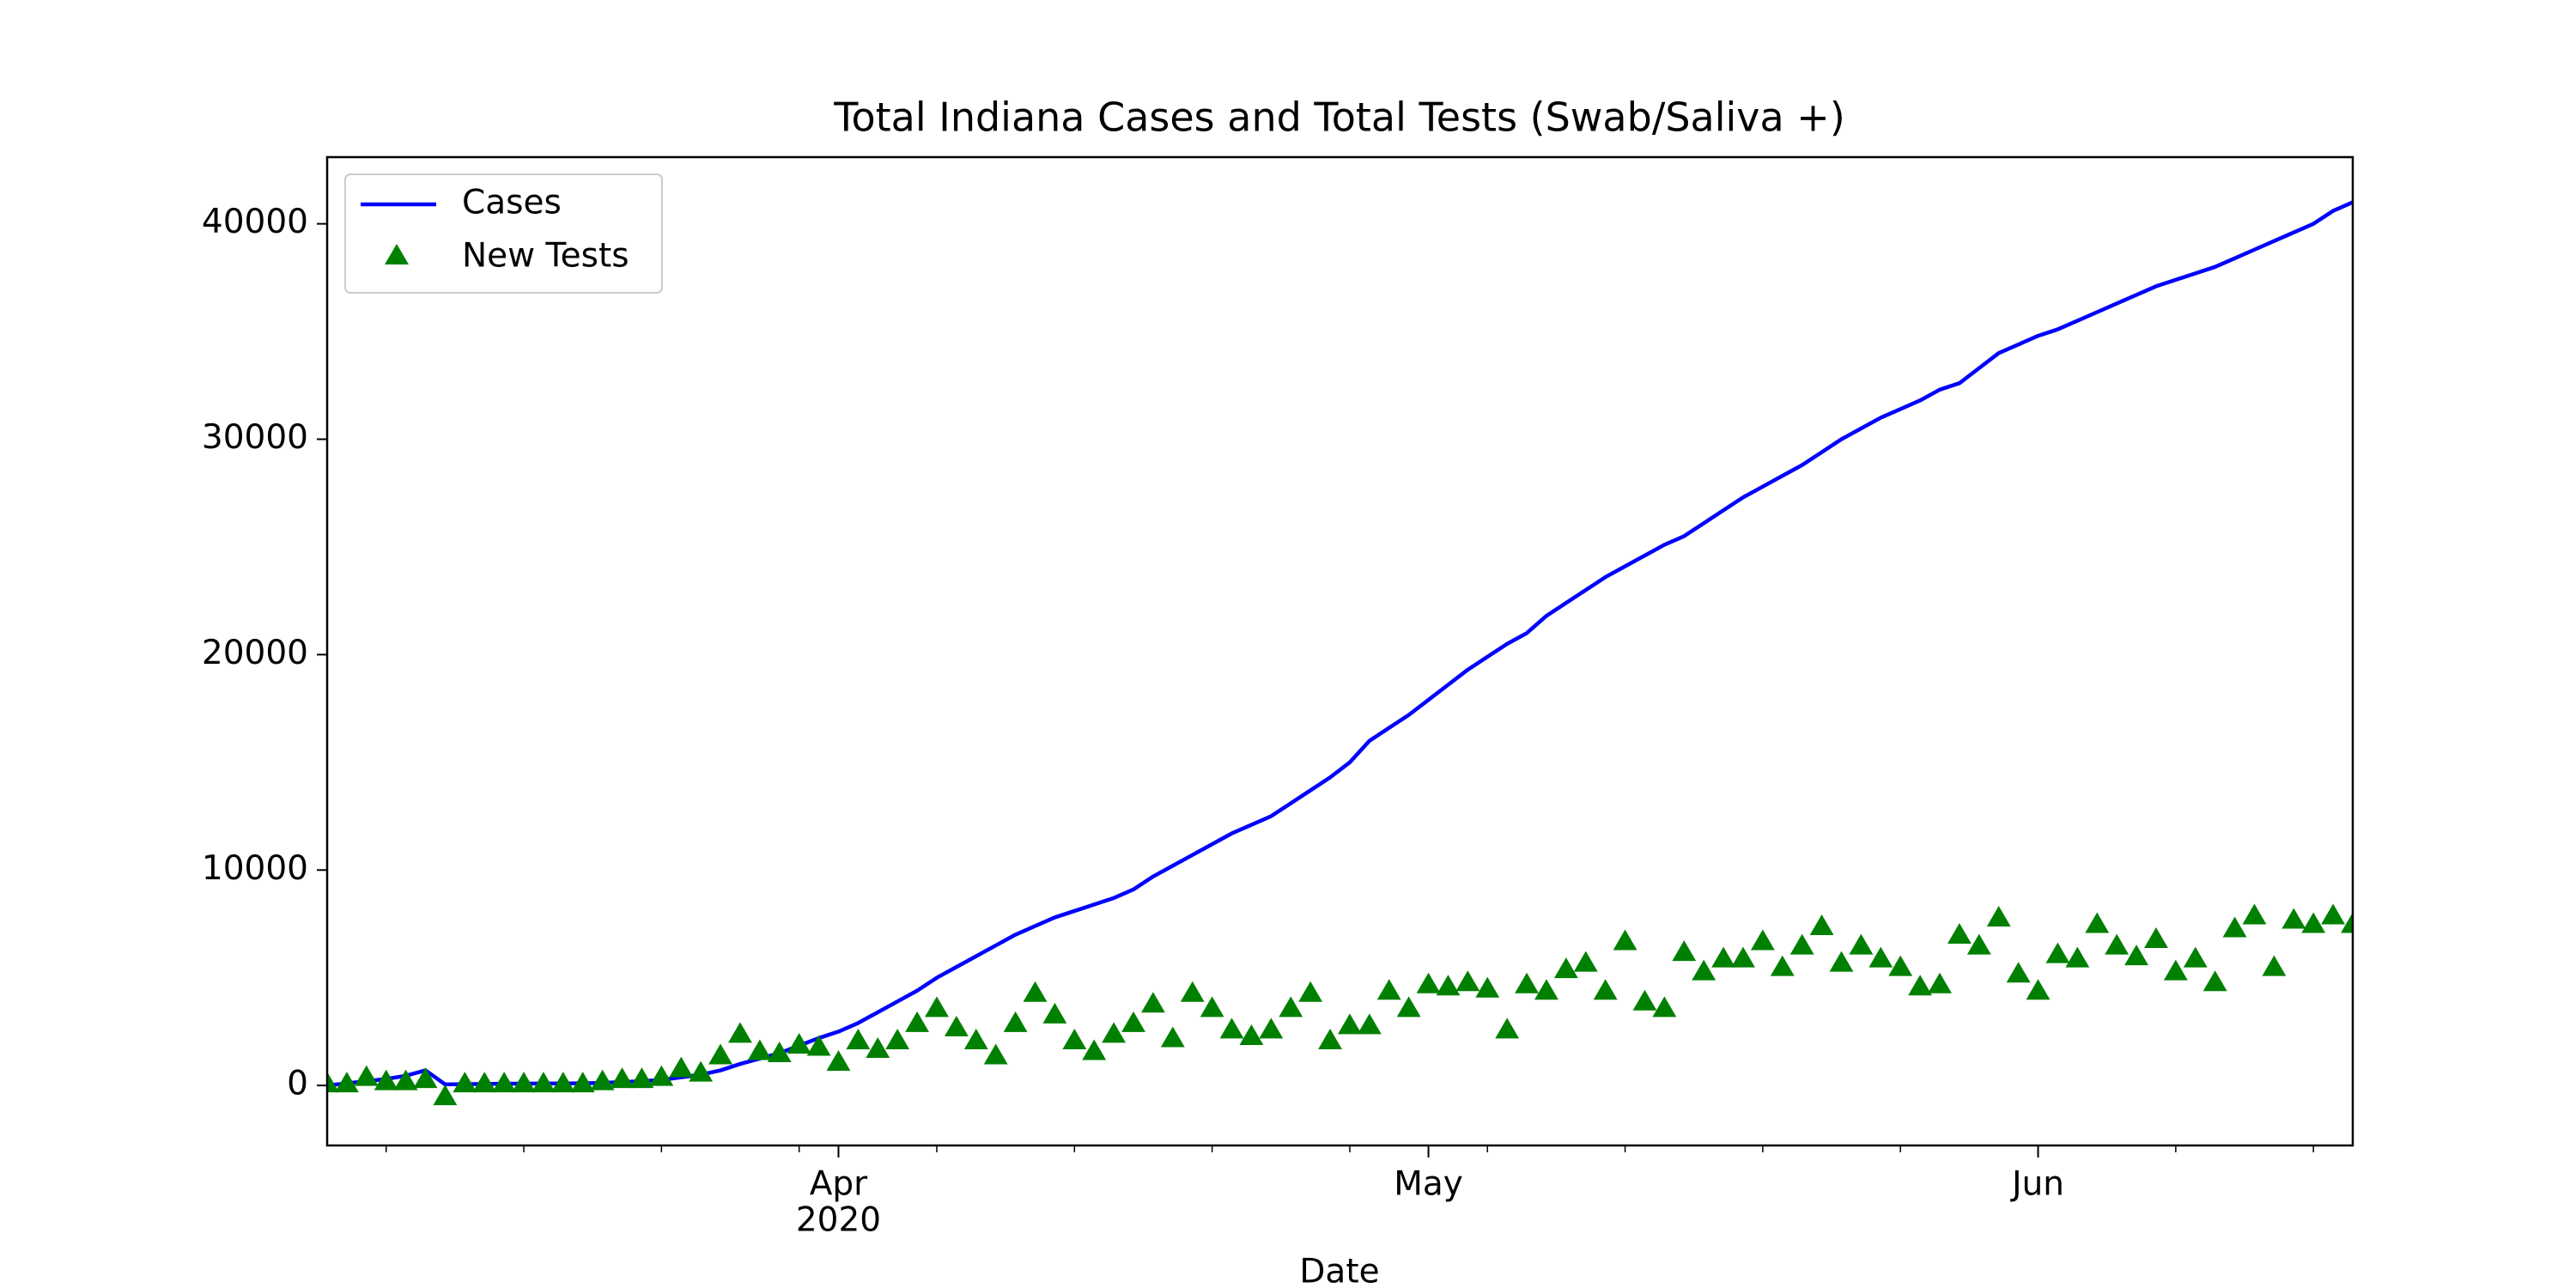 The width and height of the screenshot is (2576, 1288). Describe the element at coordinates (255, 868) in the screenshot. I see `y-tick-label: 10000` at that location.